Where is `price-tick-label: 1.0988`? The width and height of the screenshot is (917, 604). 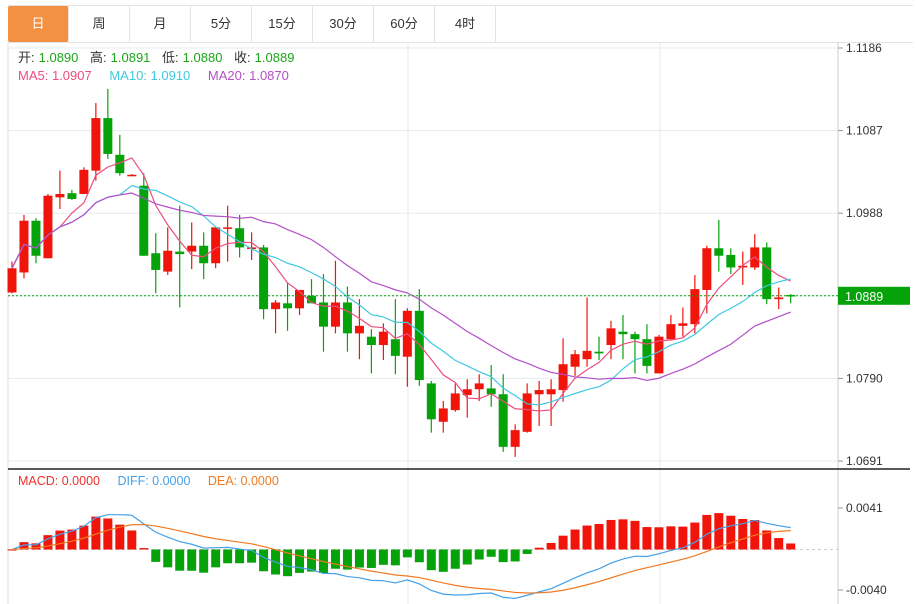 price-tick-label: 1.0988 is located at coordinates (864, 213).